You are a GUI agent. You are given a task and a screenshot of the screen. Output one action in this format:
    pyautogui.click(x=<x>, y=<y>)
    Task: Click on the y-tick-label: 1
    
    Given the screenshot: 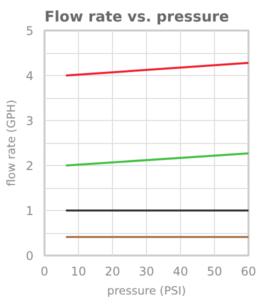 What is the action you would take?
    pyautogui.click(x=30, y=211)
    